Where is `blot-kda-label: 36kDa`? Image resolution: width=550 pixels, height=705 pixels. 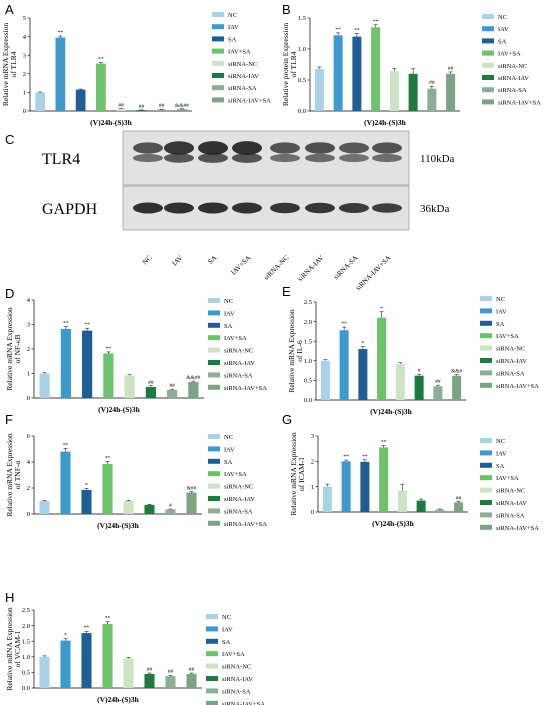 blot-kda-label: 36kDa is located at coordinates (434, 209).